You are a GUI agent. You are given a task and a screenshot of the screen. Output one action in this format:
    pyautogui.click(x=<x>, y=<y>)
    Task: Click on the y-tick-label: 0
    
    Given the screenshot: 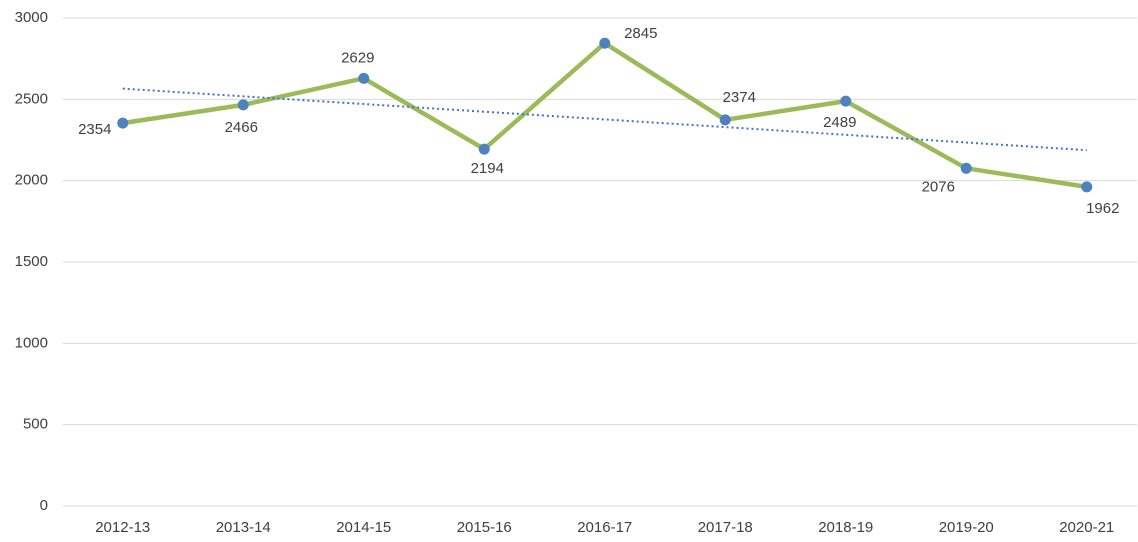 What is the action you would take?
    pyautogui.click(x=44, y=505)
    